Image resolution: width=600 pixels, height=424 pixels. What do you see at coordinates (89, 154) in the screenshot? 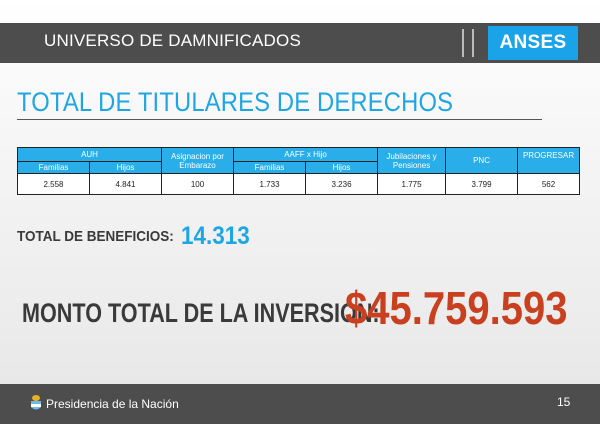
I see `header-auh: AUH` at bounding box center [89, 154].